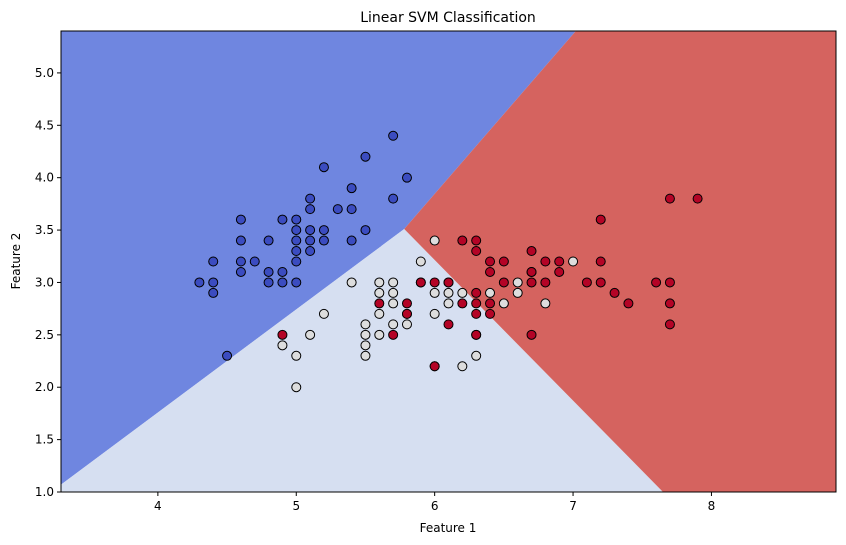 This screenshot has height=545, width=846. What do you see at coordinates (44, 73) in the screenshot?
I see `y-tick-label: 5.0` at bounding box center [44, 73].